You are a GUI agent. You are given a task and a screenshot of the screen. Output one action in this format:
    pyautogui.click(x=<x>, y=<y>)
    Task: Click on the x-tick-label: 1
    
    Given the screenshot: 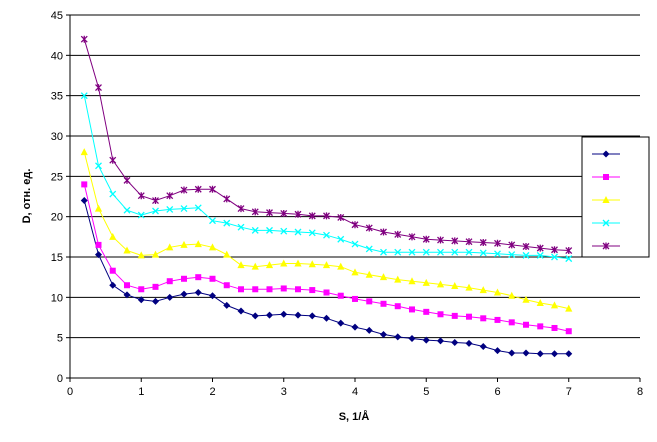 What is the action you would take?
    pyautogui.click(x=141, y=392)
    